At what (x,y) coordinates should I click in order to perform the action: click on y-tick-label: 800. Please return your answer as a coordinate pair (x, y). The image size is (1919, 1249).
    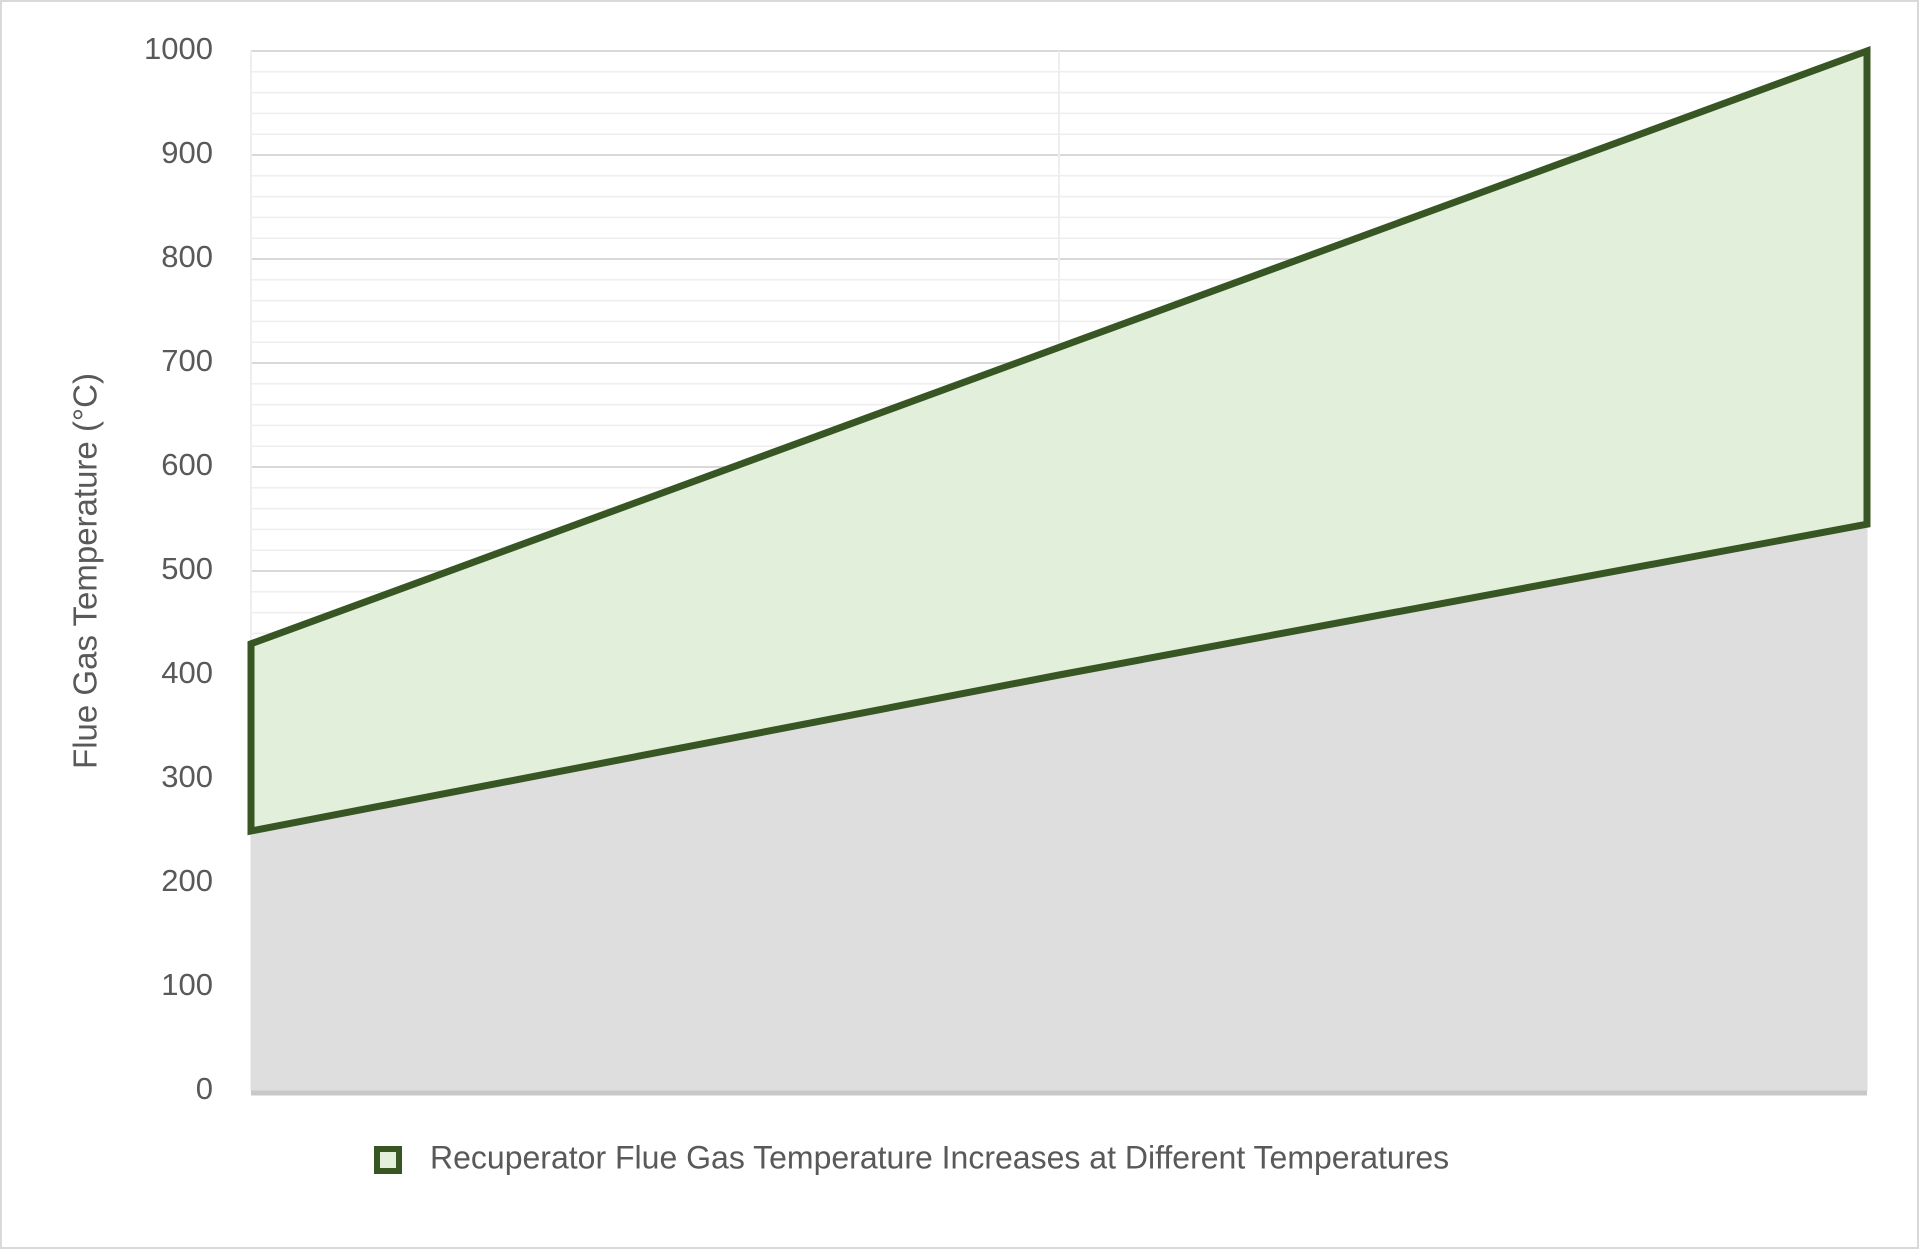
    Looking at the image, I should click on (187, 256).